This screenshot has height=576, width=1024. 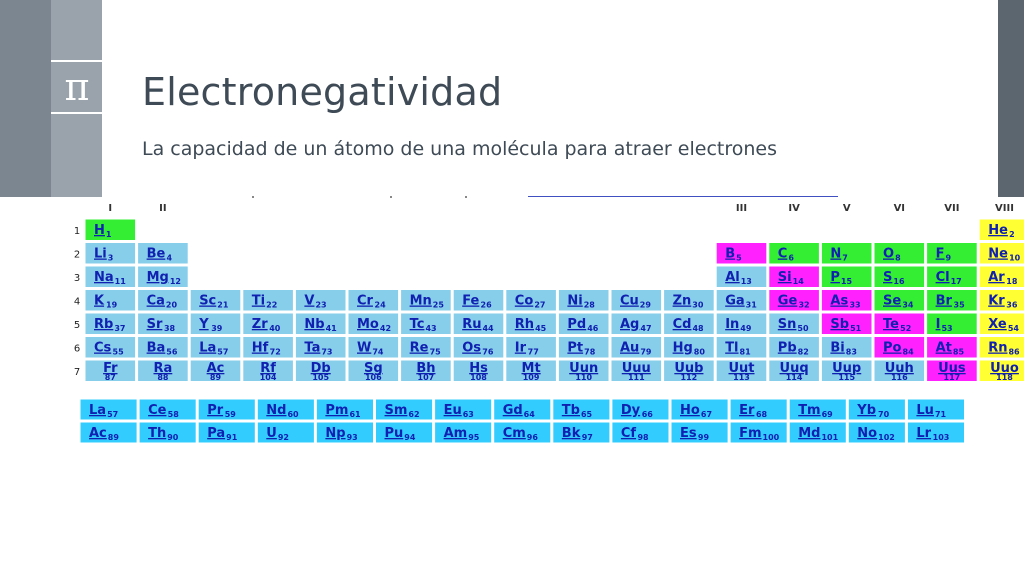 I want to click on element-cell-pb: Pb 82, so click(x=794, y=347).